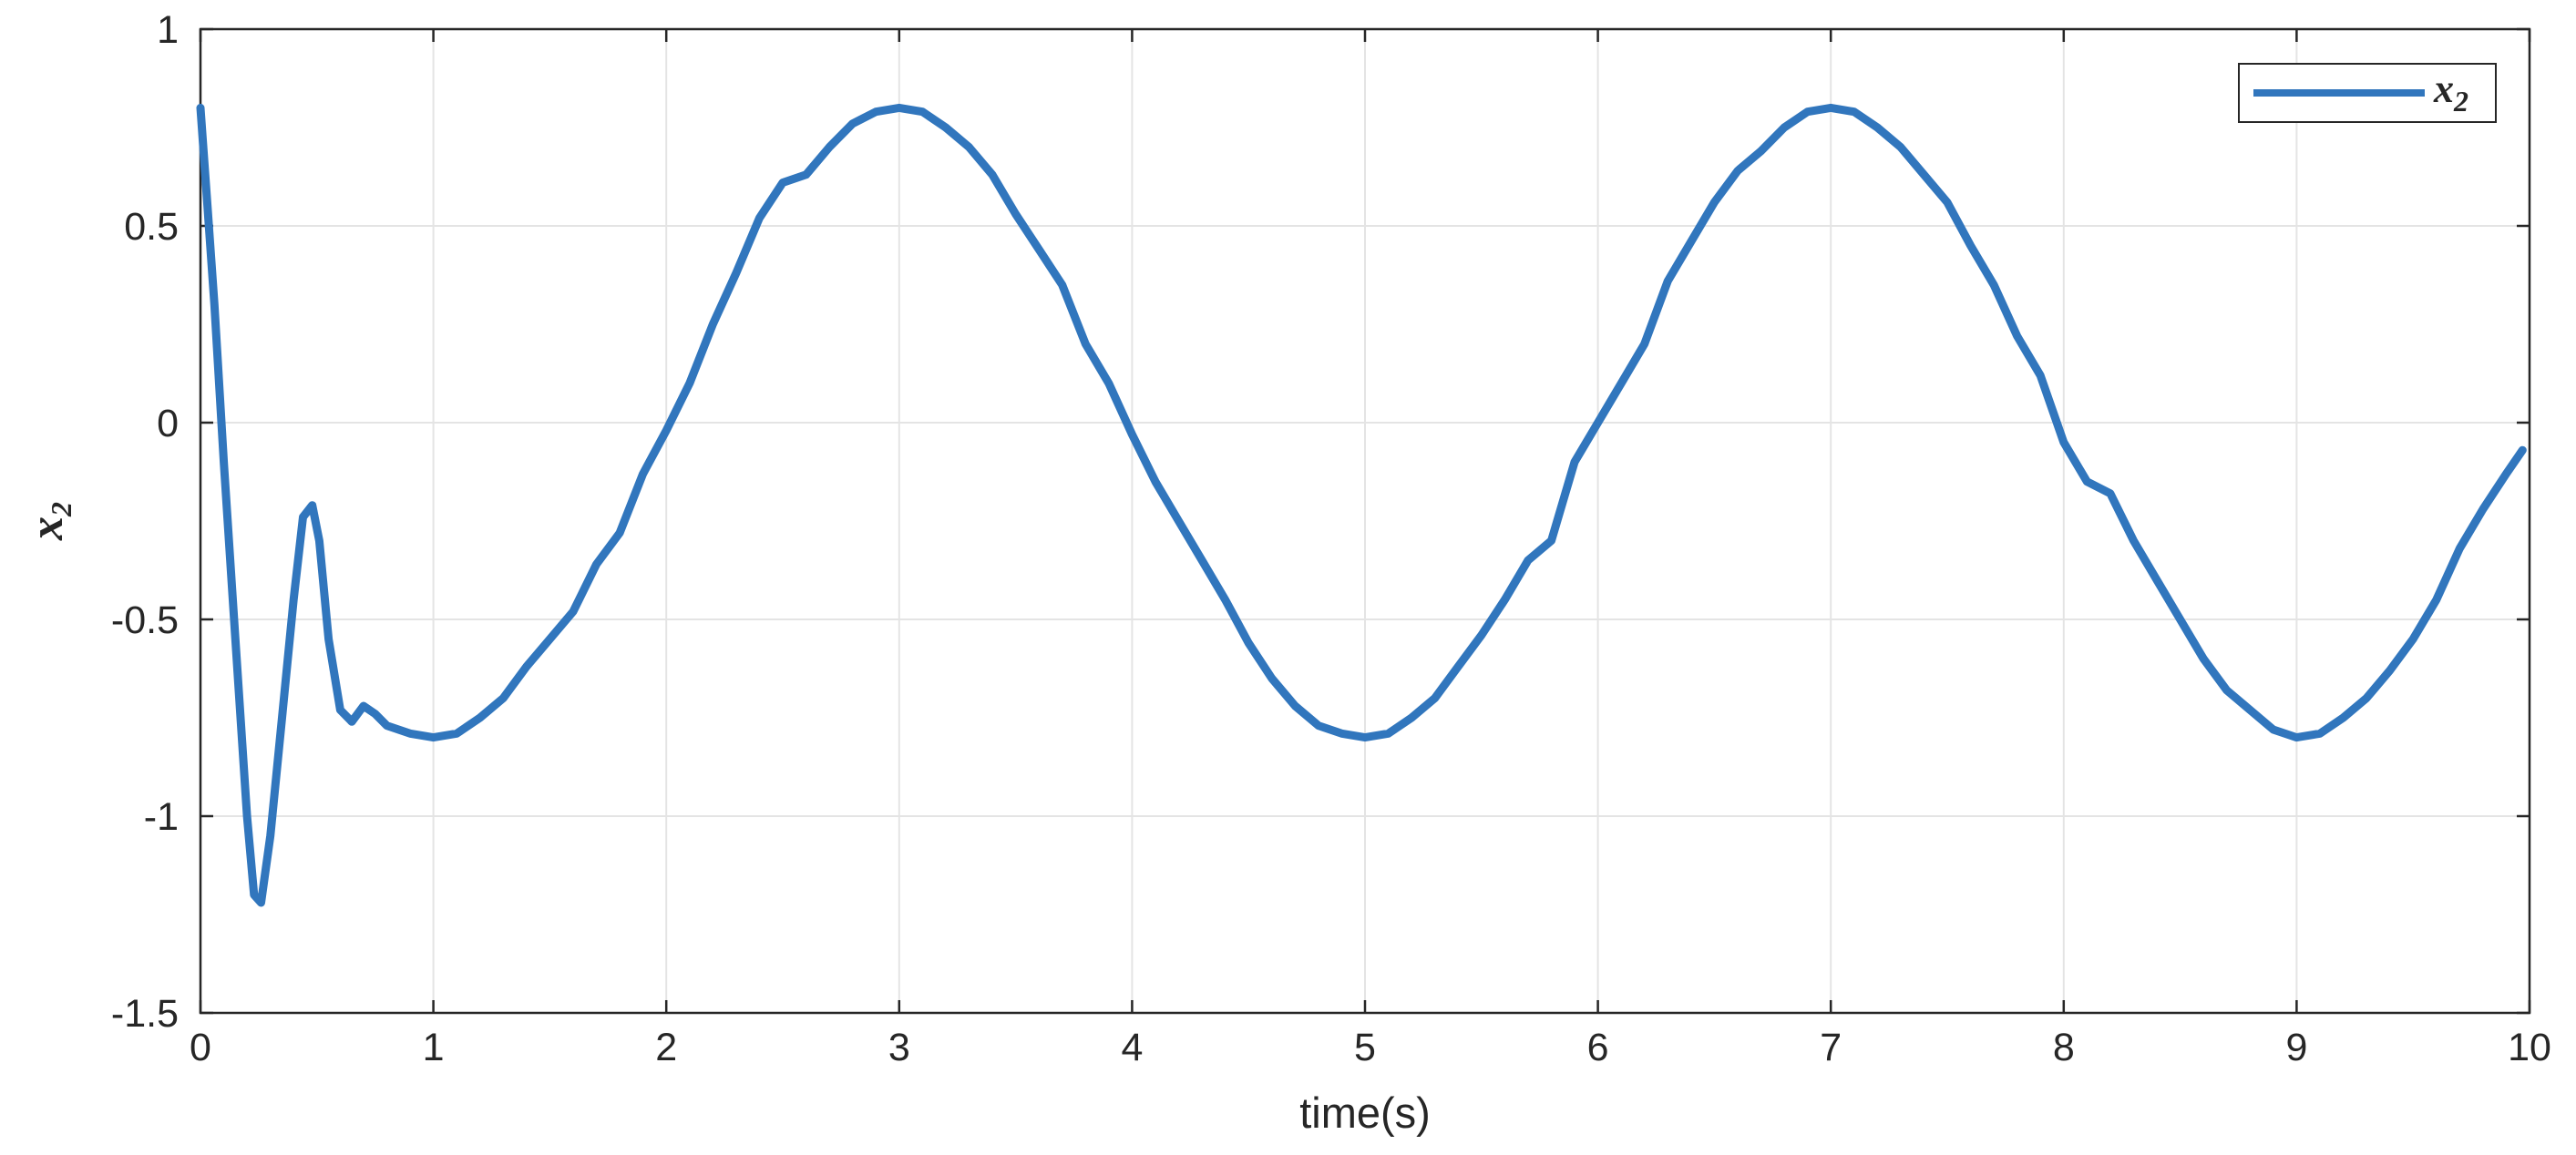 This screenshot has height=1155, width=2576. I want to click on x-tick-labels: 0 1 2 3 4 5 6 7 8 9 10, so click(1370, 1047).